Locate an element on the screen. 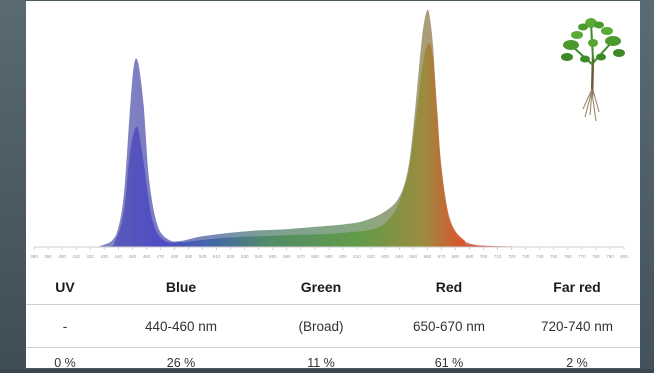 This screenshot has width=654, height=373. table-header-row: UV Blue Green Red Far red is located at coordinates (333, 287).